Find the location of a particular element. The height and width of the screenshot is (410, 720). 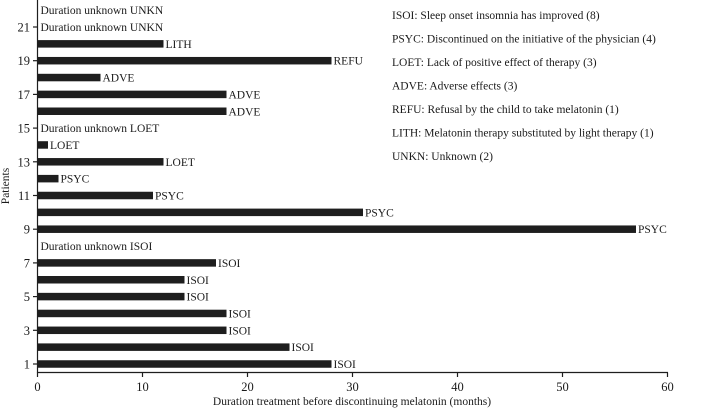

y-tick-label: 21 is located at coordinates (24, 28).